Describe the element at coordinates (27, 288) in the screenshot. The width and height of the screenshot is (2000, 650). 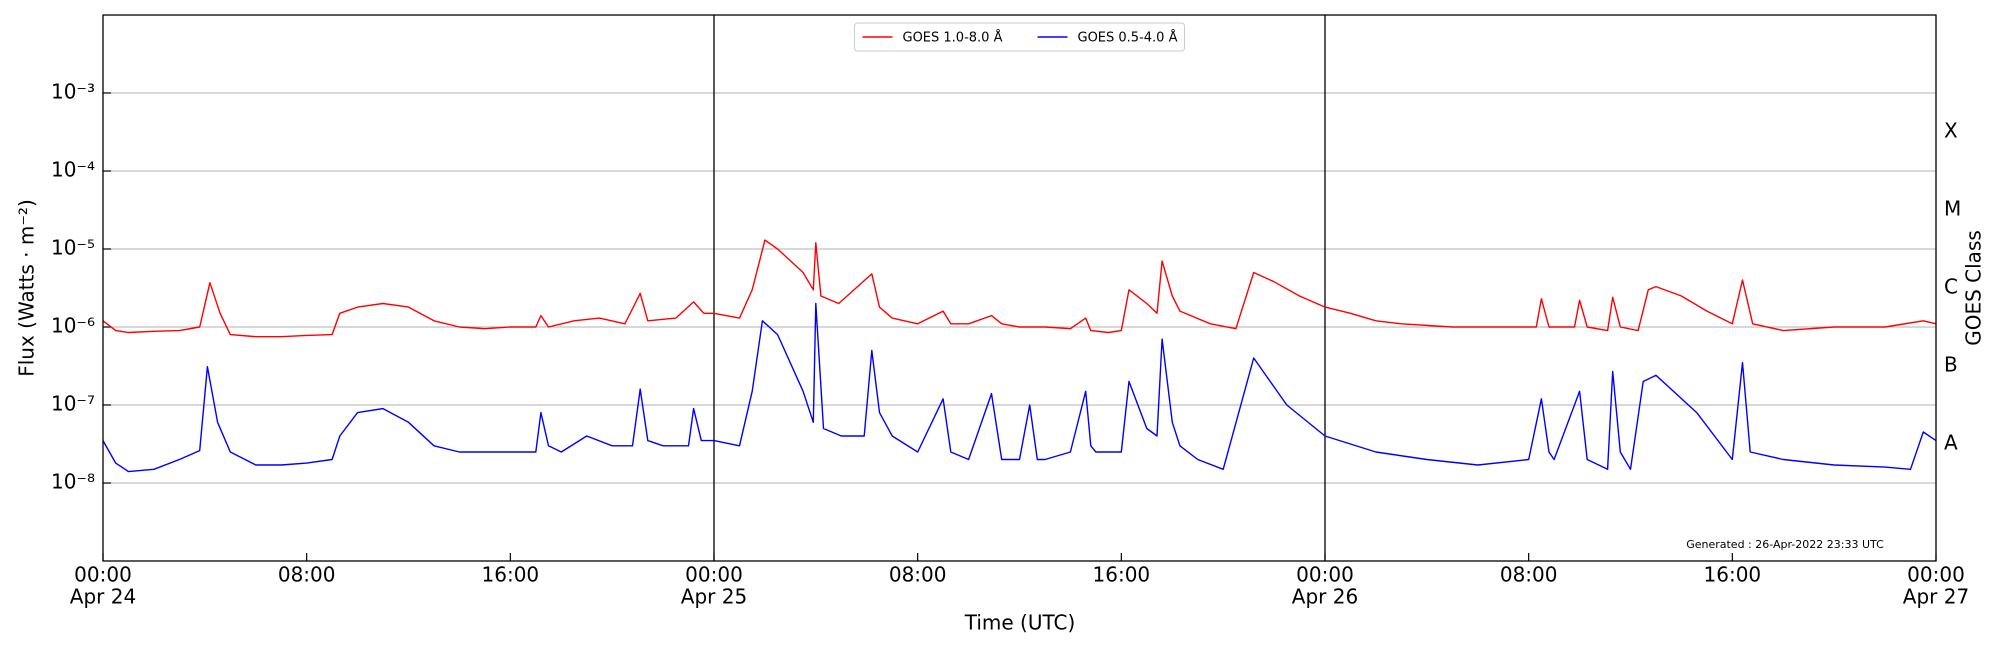
I see `y-axis-label: Flux (Watts · m⁻²)` at that location.